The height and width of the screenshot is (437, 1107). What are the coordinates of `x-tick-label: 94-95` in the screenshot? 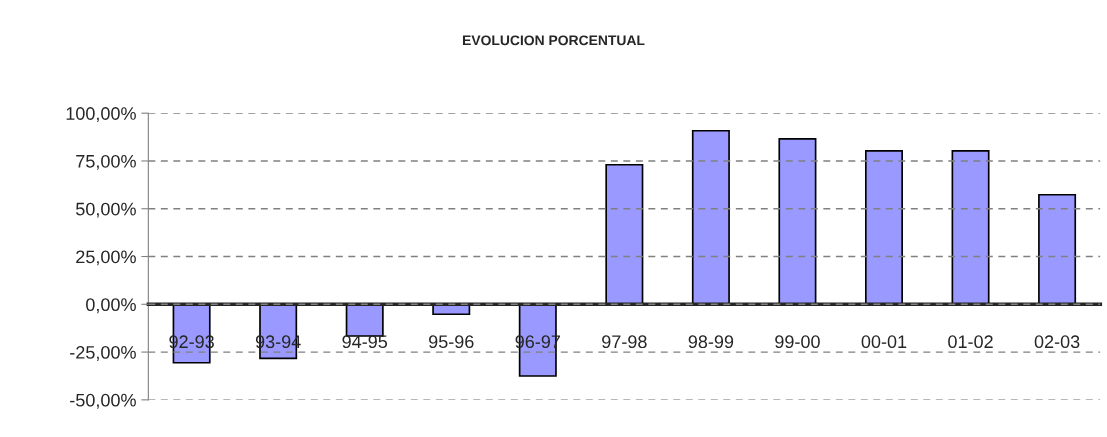 It's located at (365, 342).